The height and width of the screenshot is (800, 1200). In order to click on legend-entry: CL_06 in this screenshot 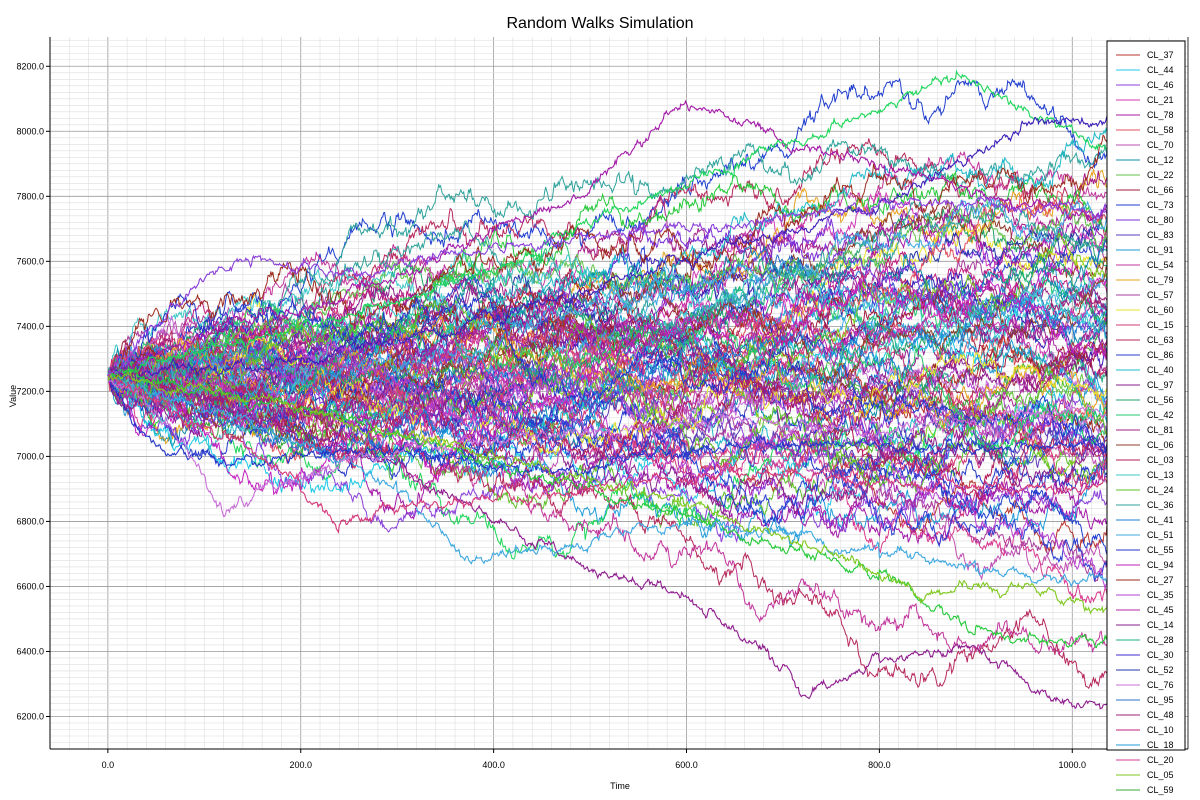, I will do `click(1160, 445)`.